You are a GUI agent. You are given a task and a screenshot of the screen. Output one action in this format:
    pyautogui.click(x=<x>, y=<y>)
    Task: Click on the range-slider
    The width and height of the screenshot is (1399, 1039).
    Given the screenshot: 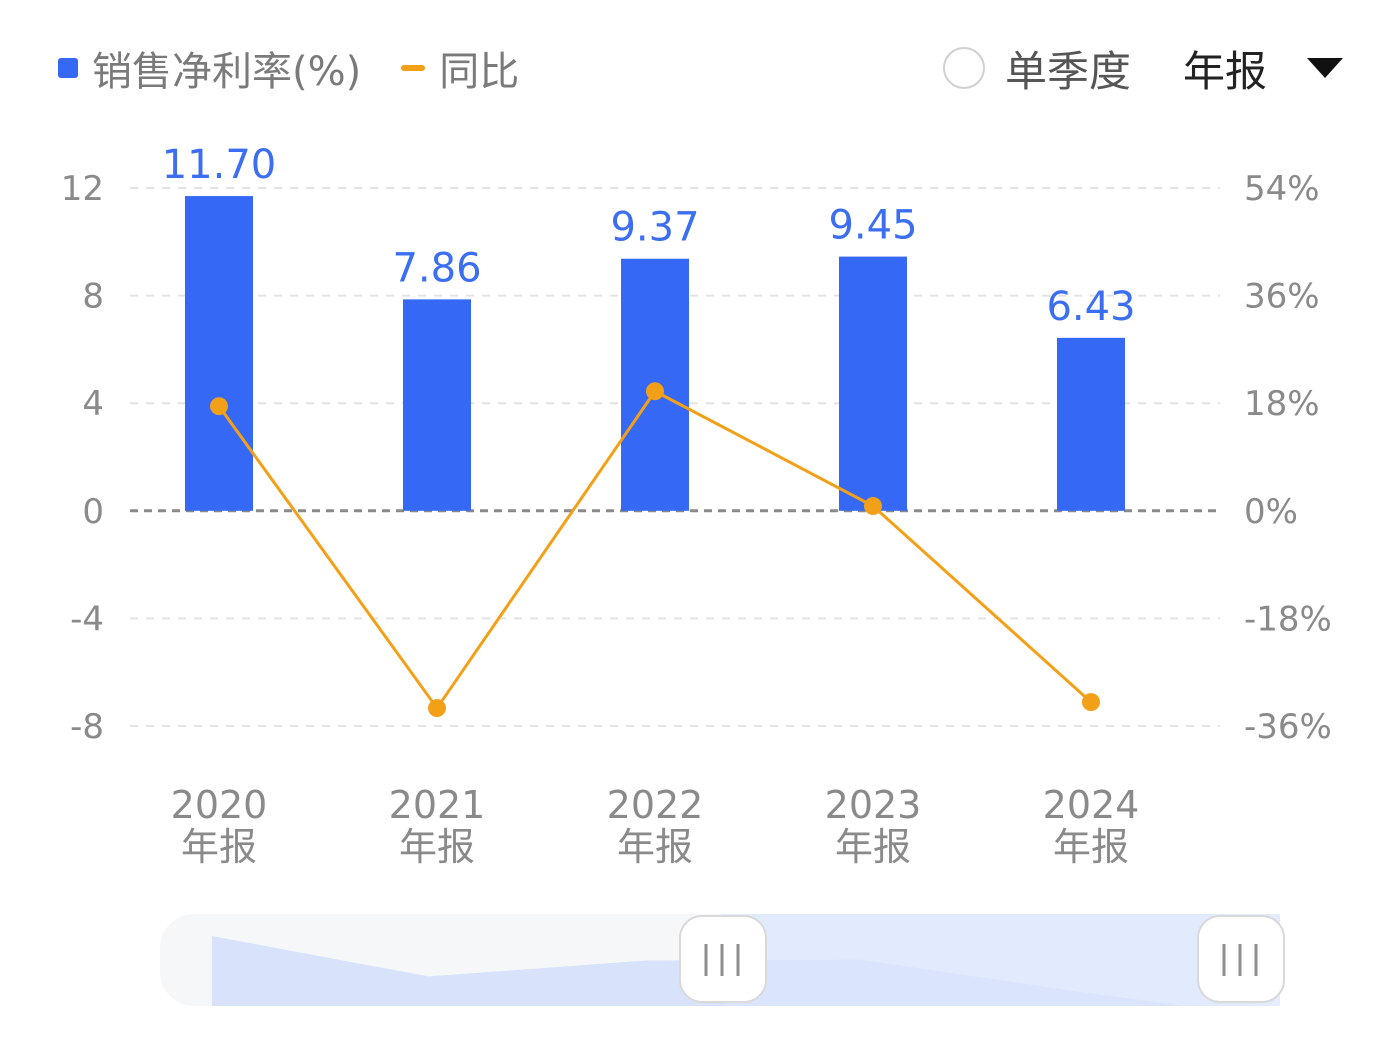 What is the action you would take?
    pyautogui.click(x=722, y=960)
    